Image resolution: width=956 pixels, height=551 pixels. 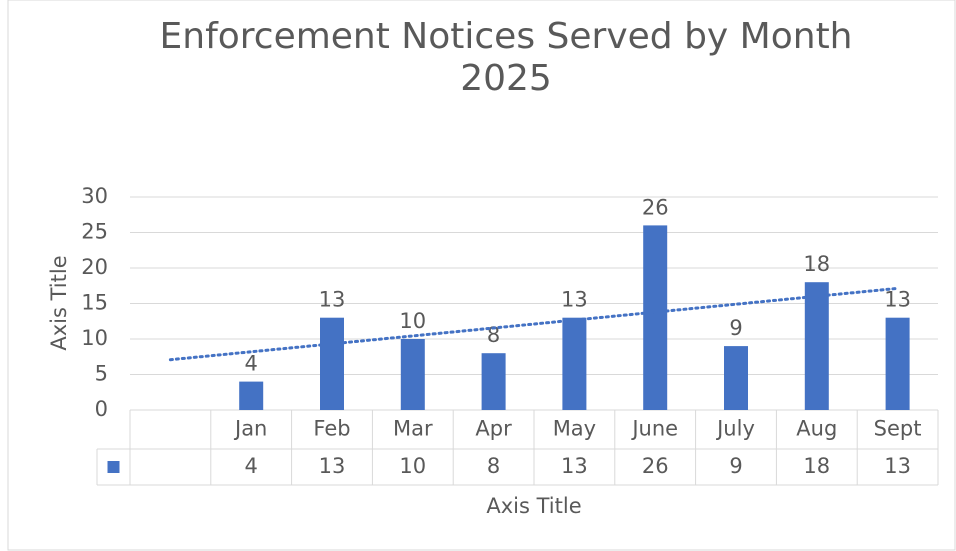 What do you see at coordinates (898, 429) in the screenshot?
I see `x-tick-label: Sept` at bounding box center [898, 429].